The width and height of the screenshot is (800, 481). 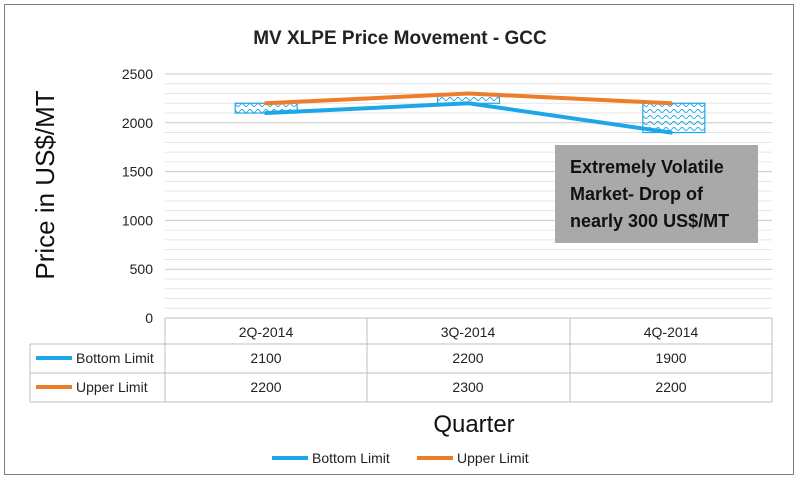 What do you see at coordinates (142, 269) in the screenshot?
I see `y-tick-label-500: 500` at bounding box center [142, 269].